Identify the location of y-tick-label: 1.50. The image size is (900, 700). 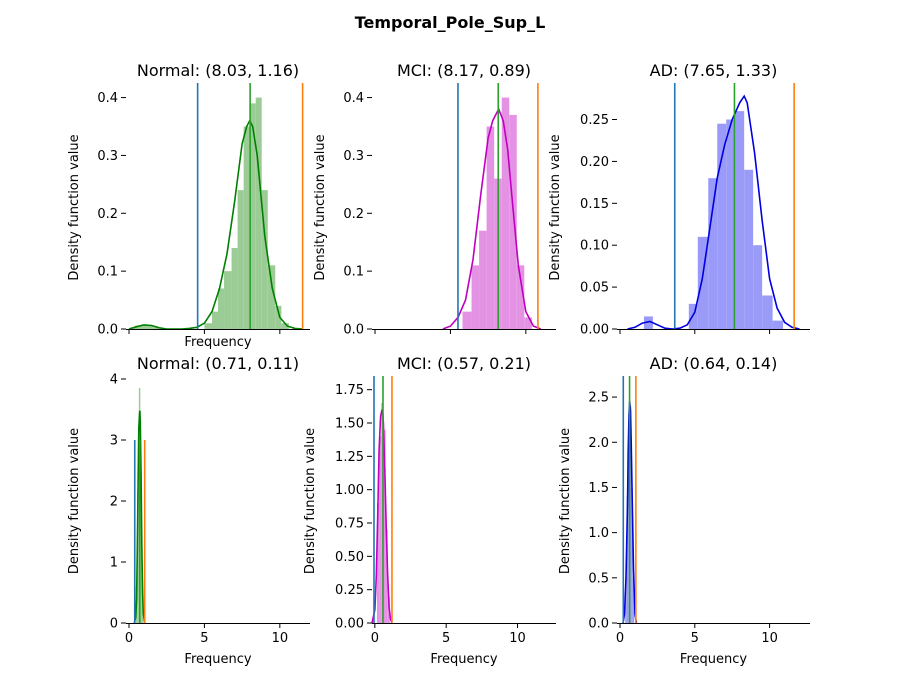
(349, 424).